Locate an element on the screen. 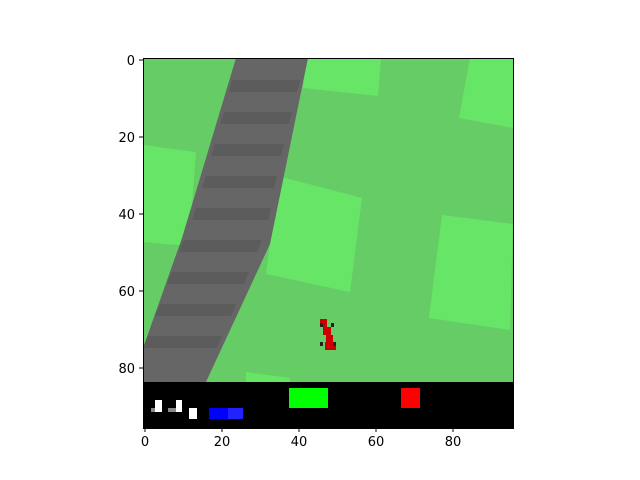  y-tick-label: 60 is located at coordinates (126, 292).